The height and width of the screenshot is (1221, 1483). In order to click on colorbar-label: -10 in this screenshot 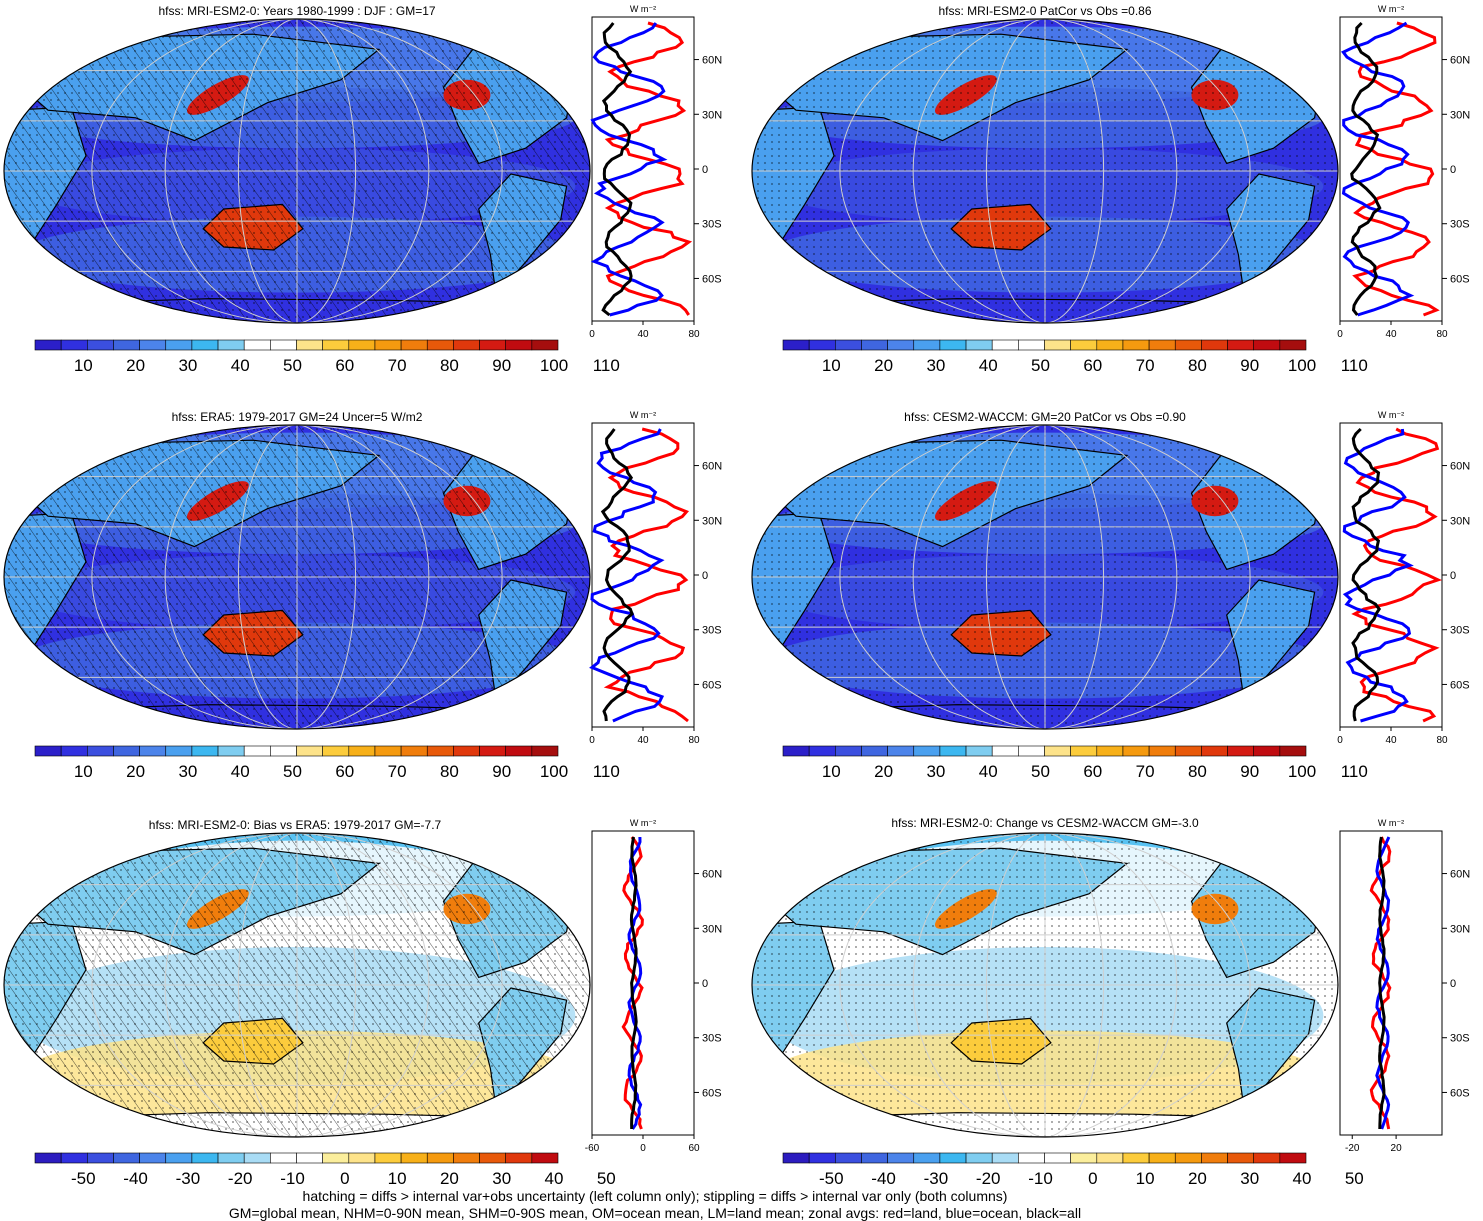, I will do `click(1040, 1178)`.